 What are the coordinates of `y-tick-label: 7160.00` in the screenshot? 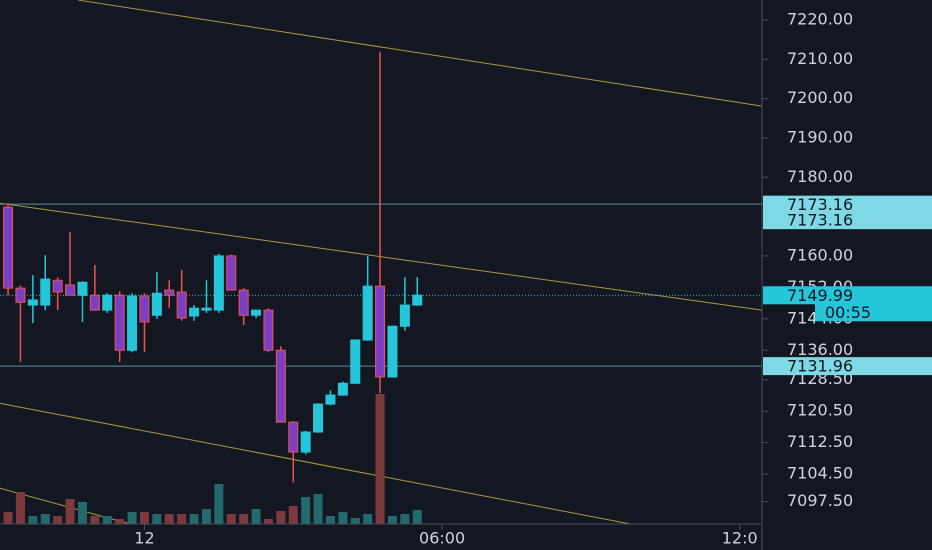 It's located at (820, 254).